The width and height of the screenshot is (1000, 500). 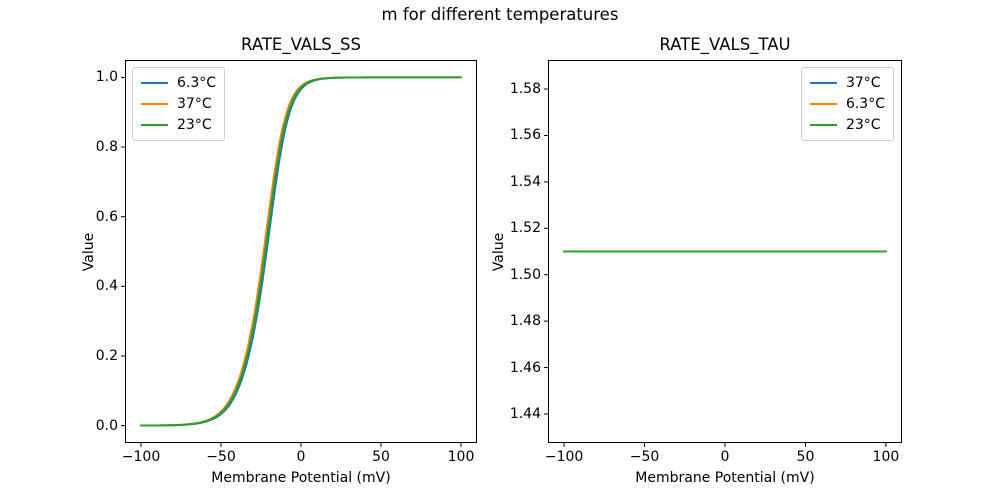 What do you see at coordinates (725, 478) in the screenshot?
I see `x-axis-label-tau: Membrane Potential (mV)` at bounding box center [725, 478].